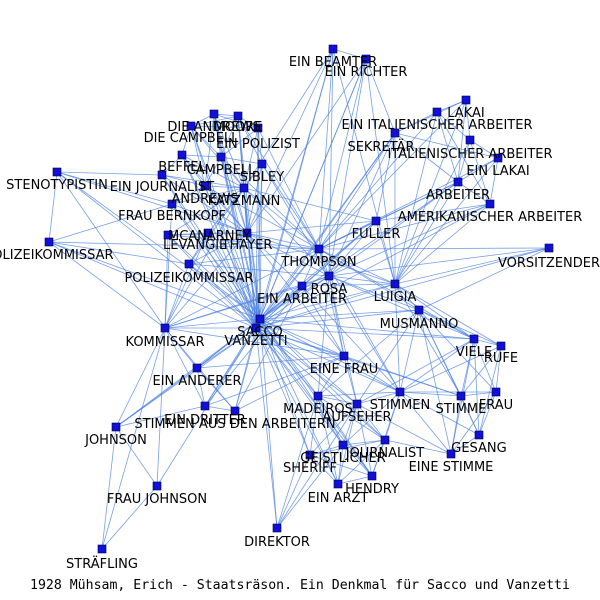  I want to click on node-label-direktor: DIREKTOR, so click(277, 542).